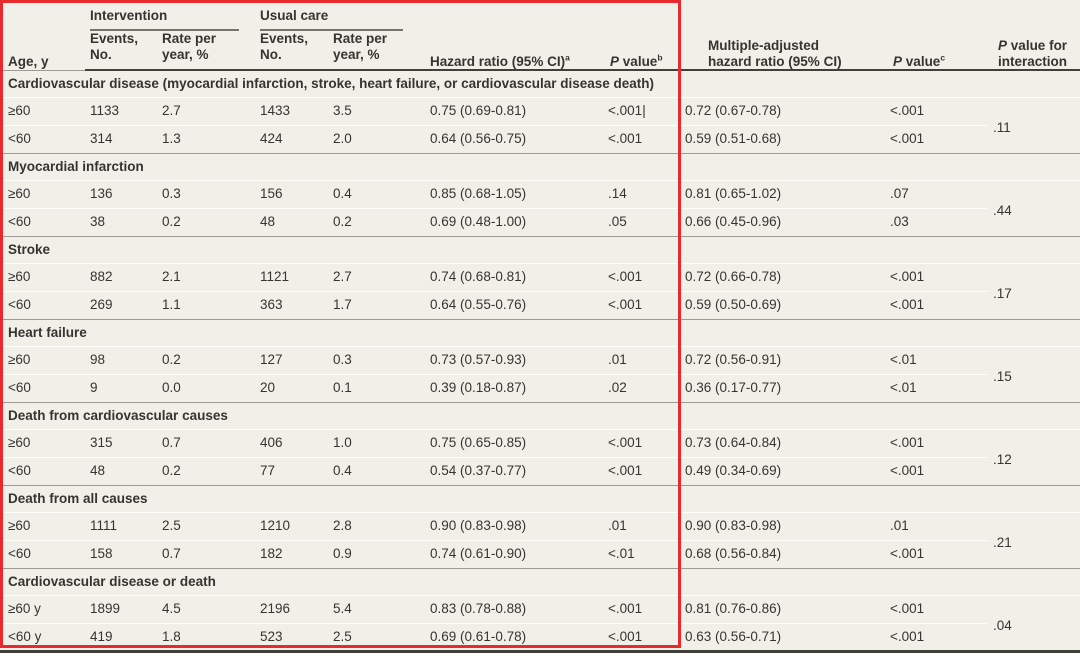 Image resolution: width=1080 pixels, height=656 pixels. I want to click on col-header-hazard-ratio: Hazard ratio (95% CI)a, so click(514, 36).